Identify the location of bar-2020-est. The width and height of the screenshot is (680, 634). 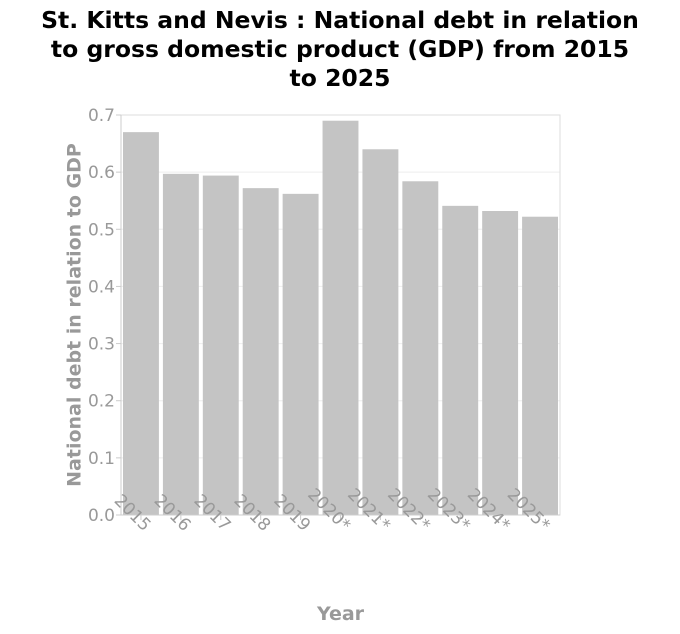
(340, 317).